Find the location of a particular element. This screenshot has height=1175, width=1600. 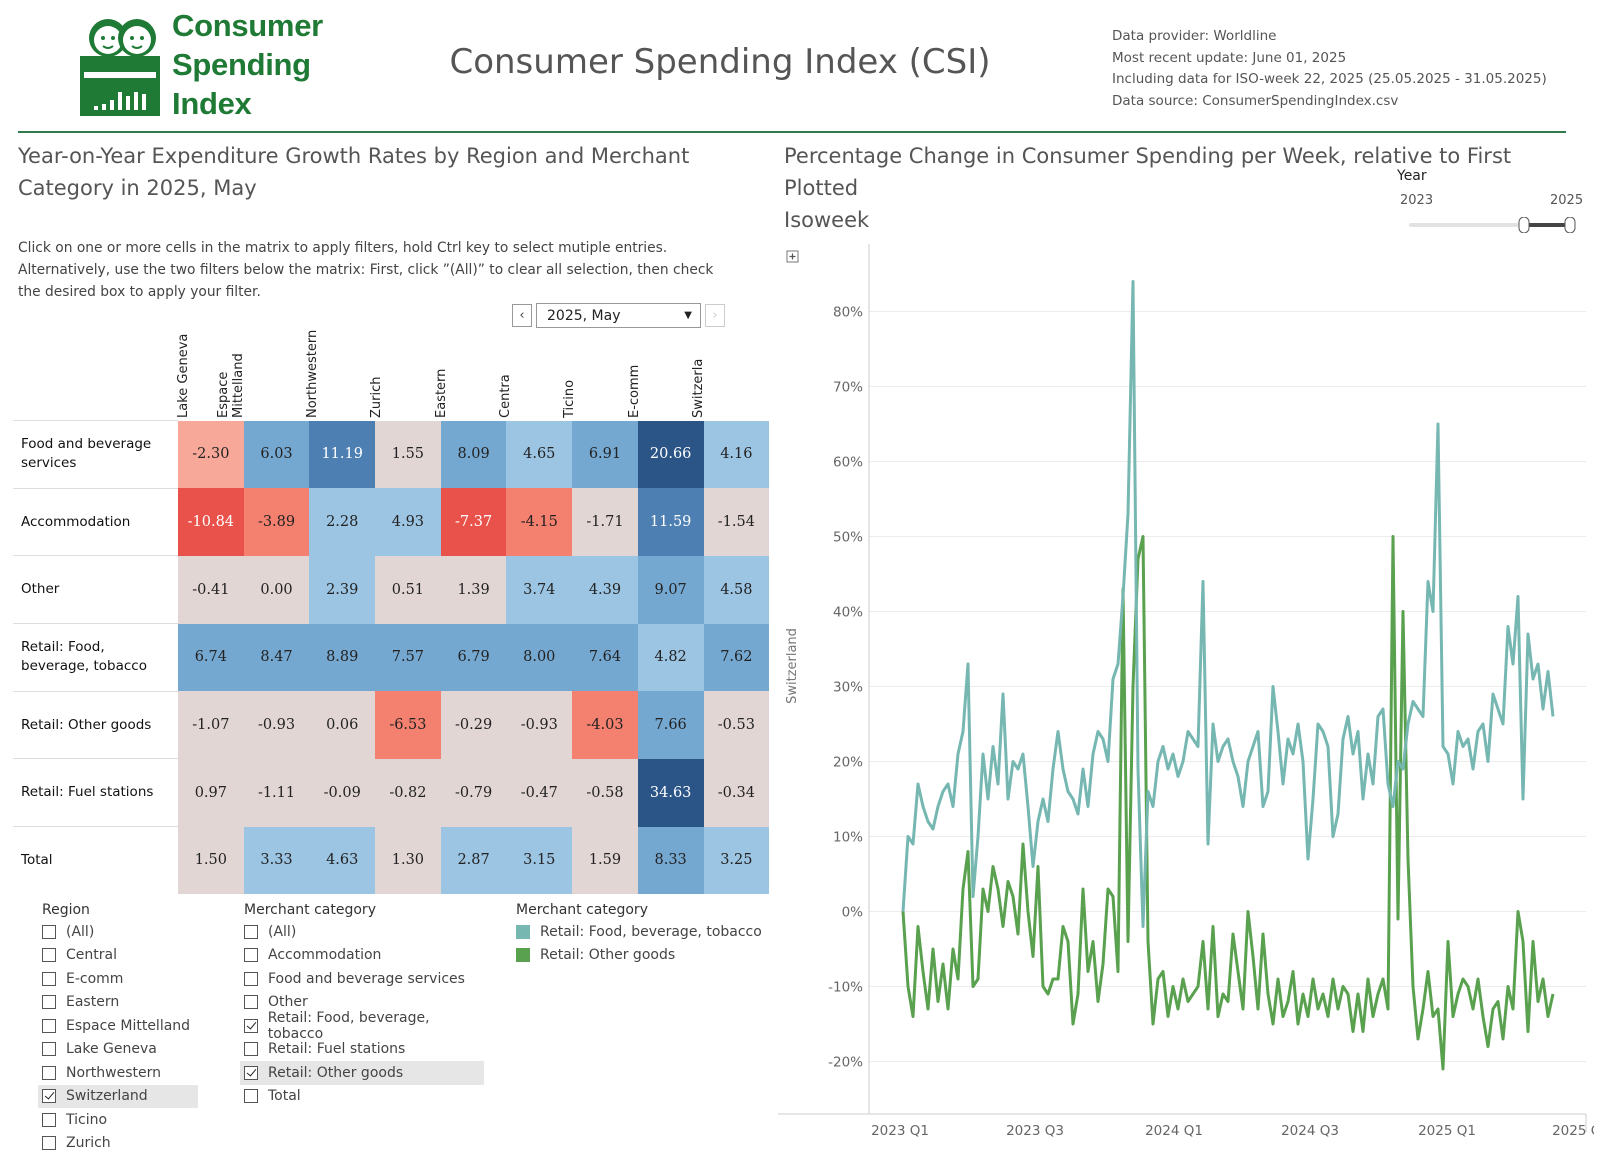

region-option: Switzerland is located at coordinates (118, 1096).